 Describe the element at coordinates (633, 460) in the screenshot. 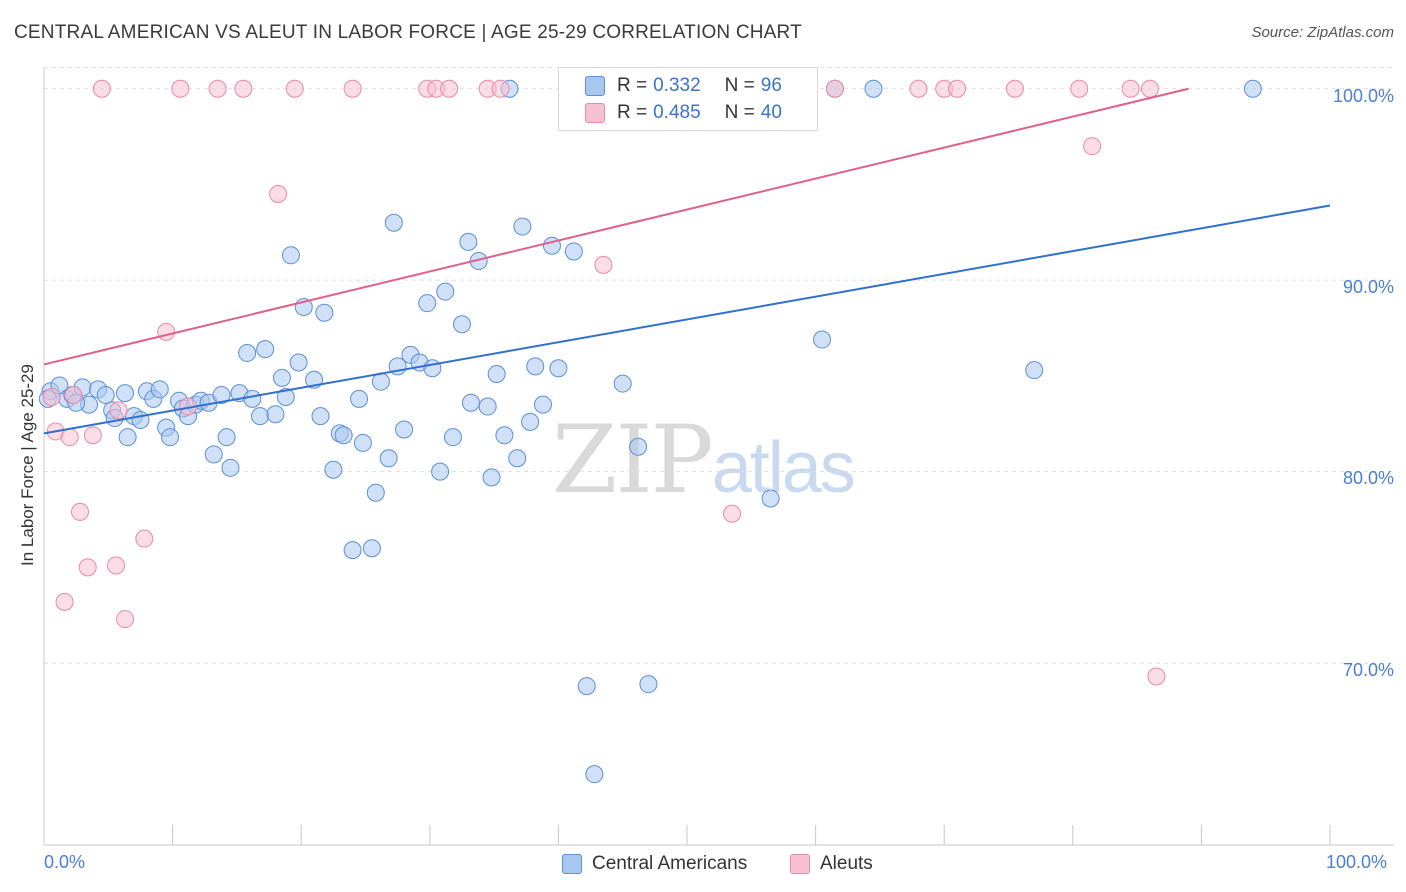

I see `watermark-zip: ZIP` at that location.